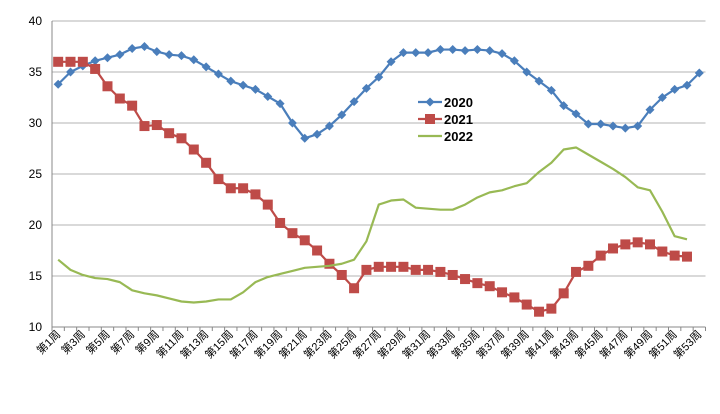  Describe the element at coordinates (73, 342) in the screenshot. I see `x-tick-label: 第3周` at that location.